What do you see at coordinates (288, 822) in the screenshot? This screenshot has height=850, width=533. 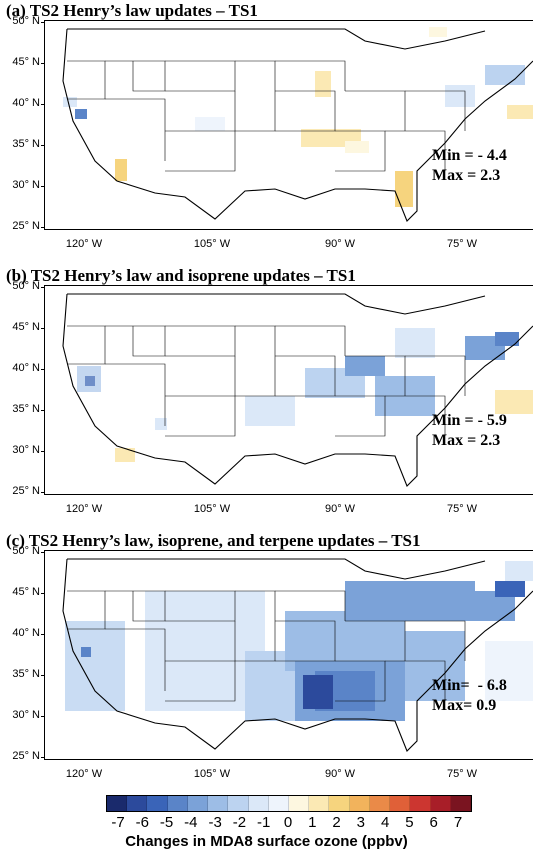 I see `colorbar-tick-label: 0` at bounding box center [288, 822].